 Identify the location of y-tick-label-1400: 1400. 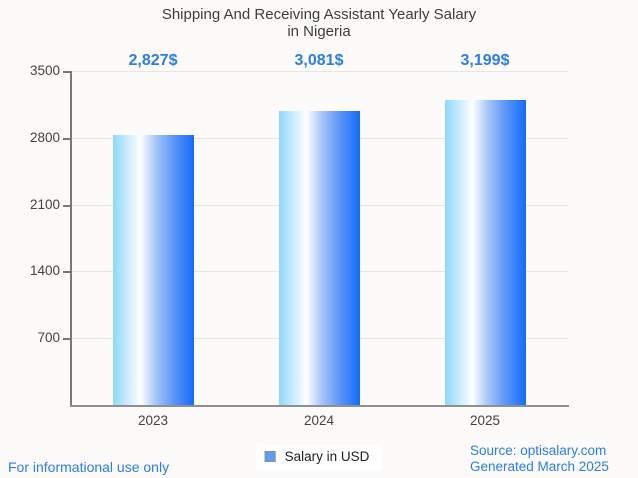
(44, 271).